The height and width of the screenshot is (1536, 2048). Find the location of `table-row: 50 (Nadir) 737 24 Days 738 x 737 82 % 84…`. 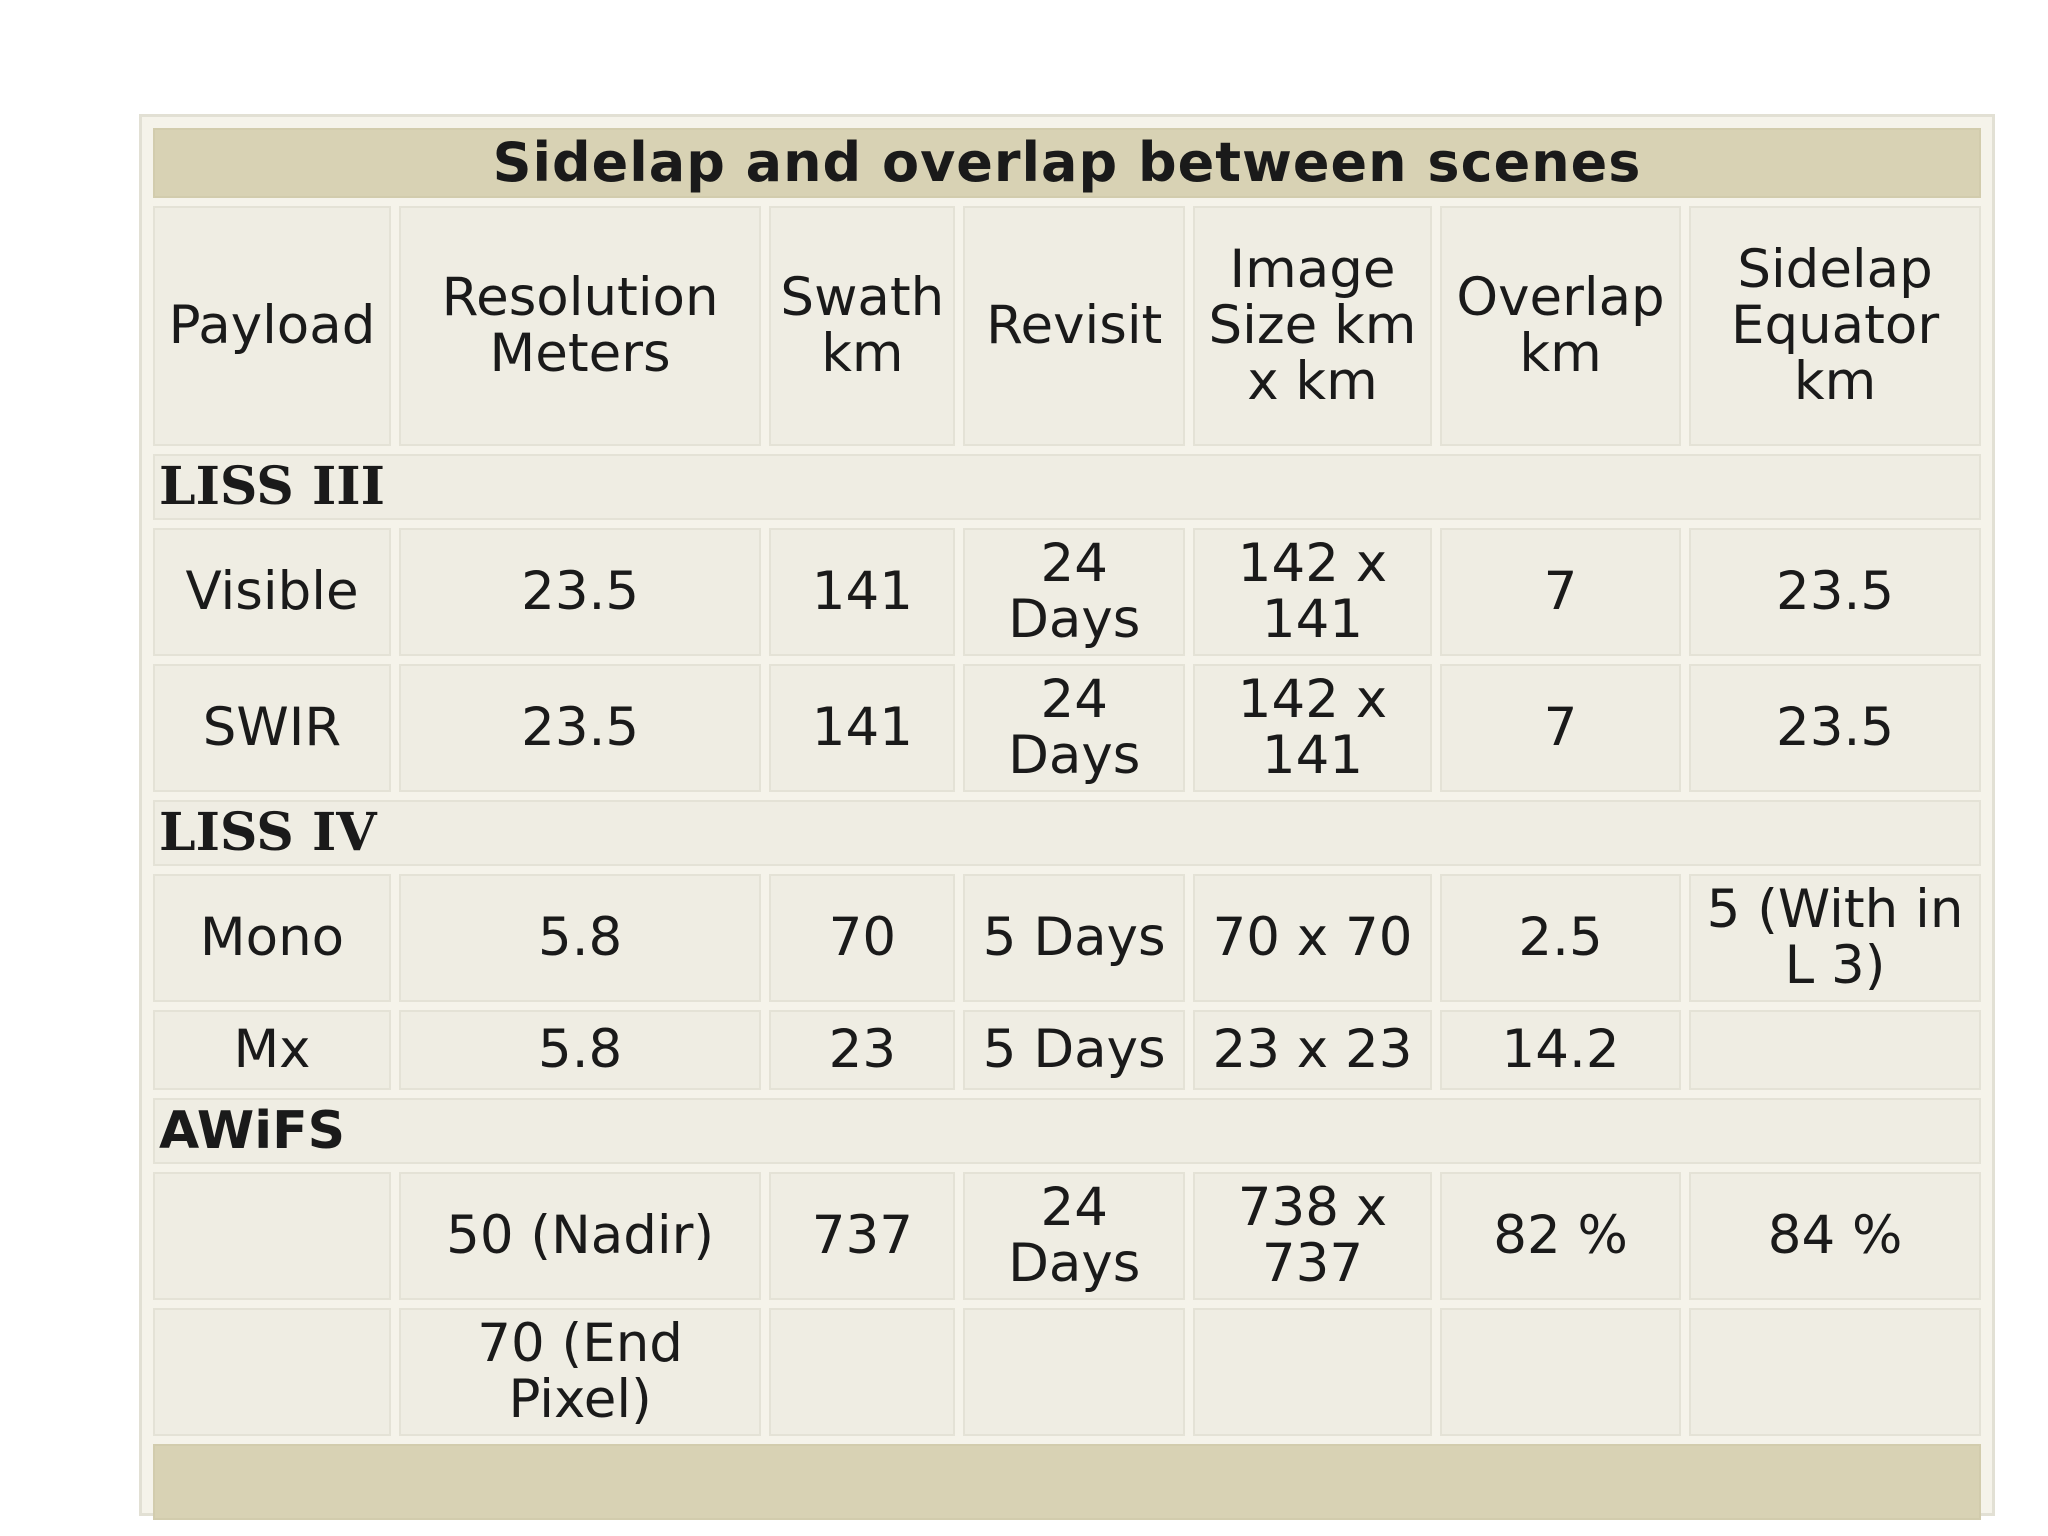

table-row: 50 (Nadir) 737 24 Days 738 x 737 82 % 84… is located at coordinates (1067, 1236).